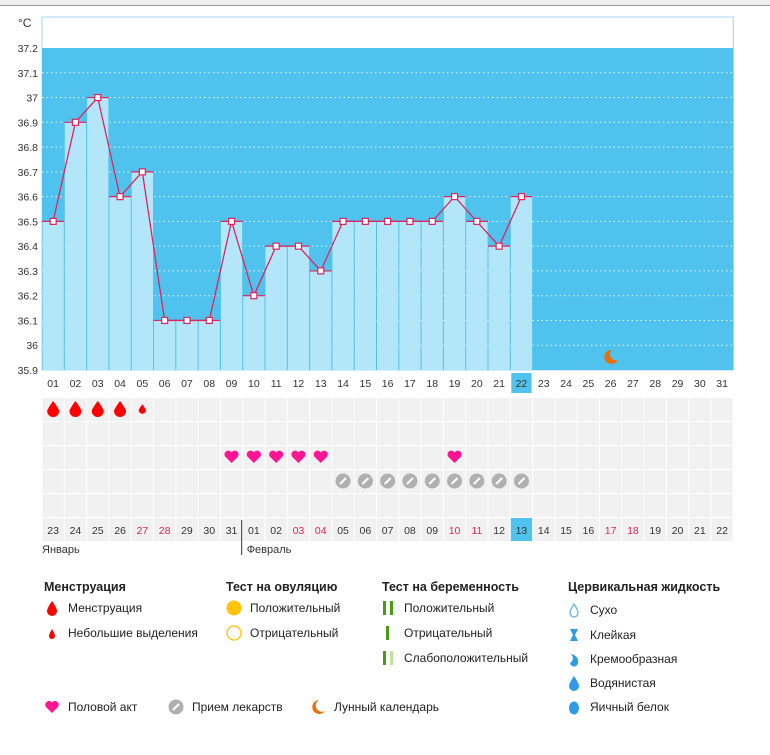 The image size is (770, 755). I want to click on calendar-date-label: 15, so click(566, 531).